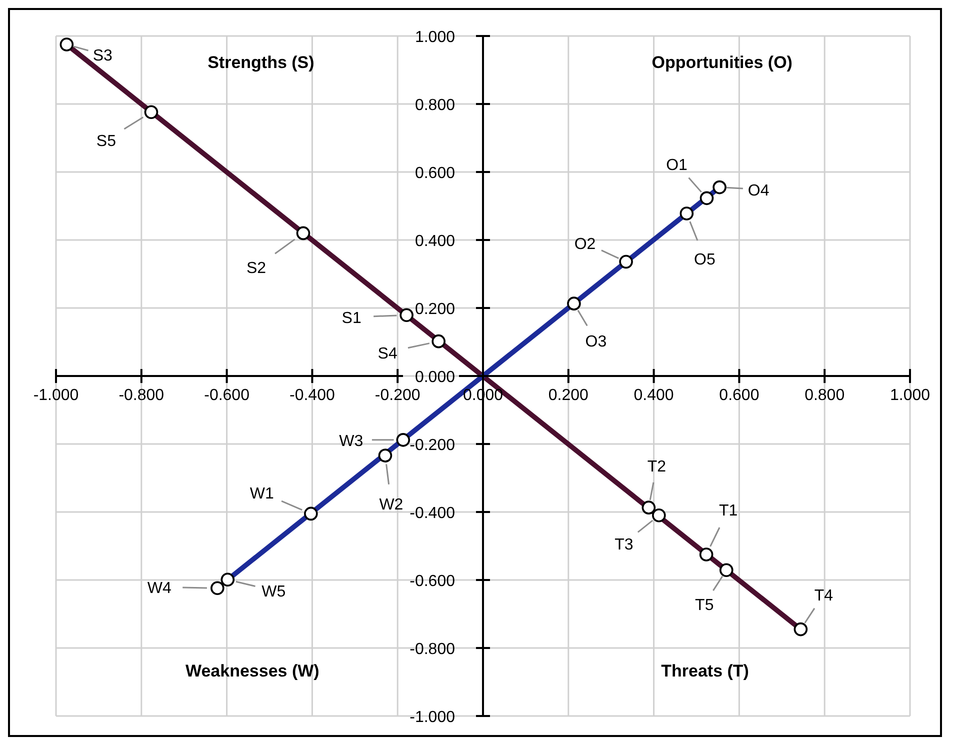 The image size is (957, 752). Describe the element at coordinates (654, 395) in the screenshot. I see `x-tick-label: 0.400` at that location.